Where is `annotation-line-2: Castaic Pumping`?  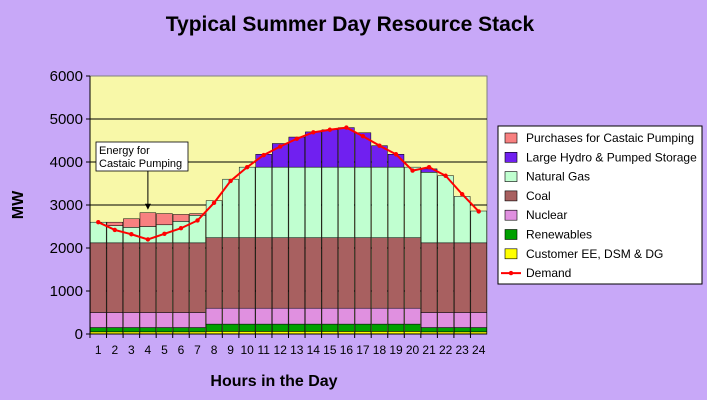
annotation-line-2: Castaic Pumping is located at coordinates (140, 164).